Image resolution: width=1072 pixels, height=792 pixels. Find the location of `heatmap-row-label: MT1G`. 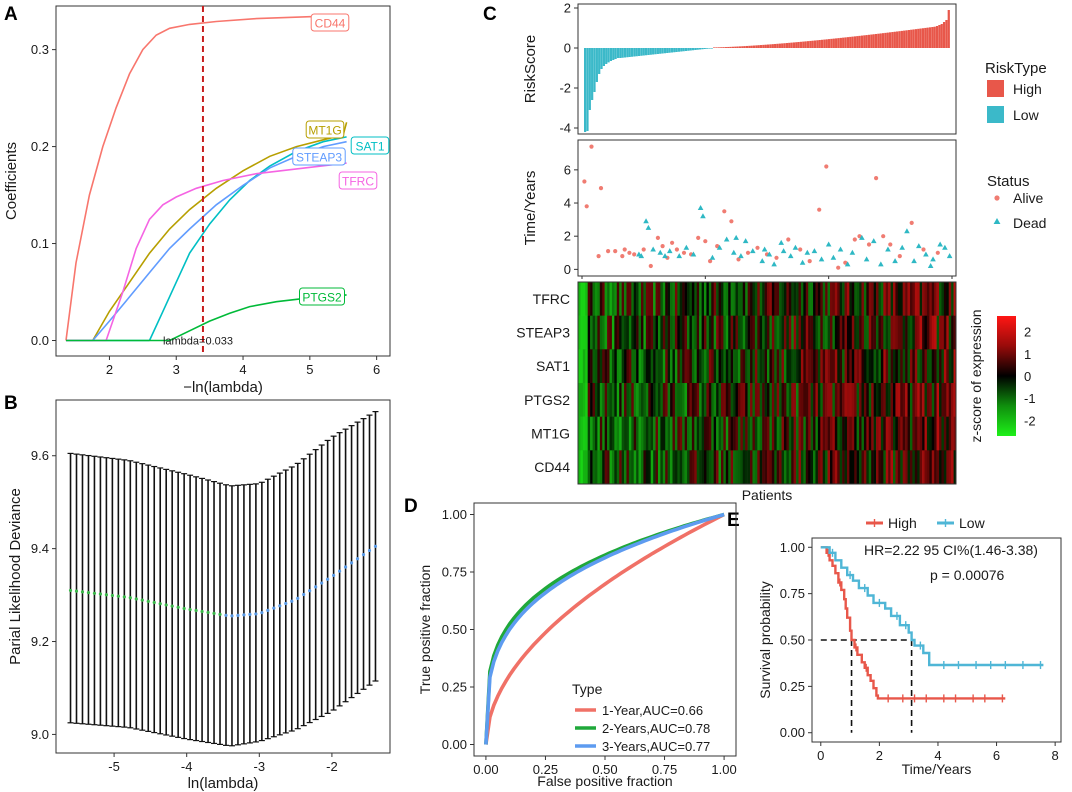

heatmap-row-label: MT1G is located at coordinates (550, 434).